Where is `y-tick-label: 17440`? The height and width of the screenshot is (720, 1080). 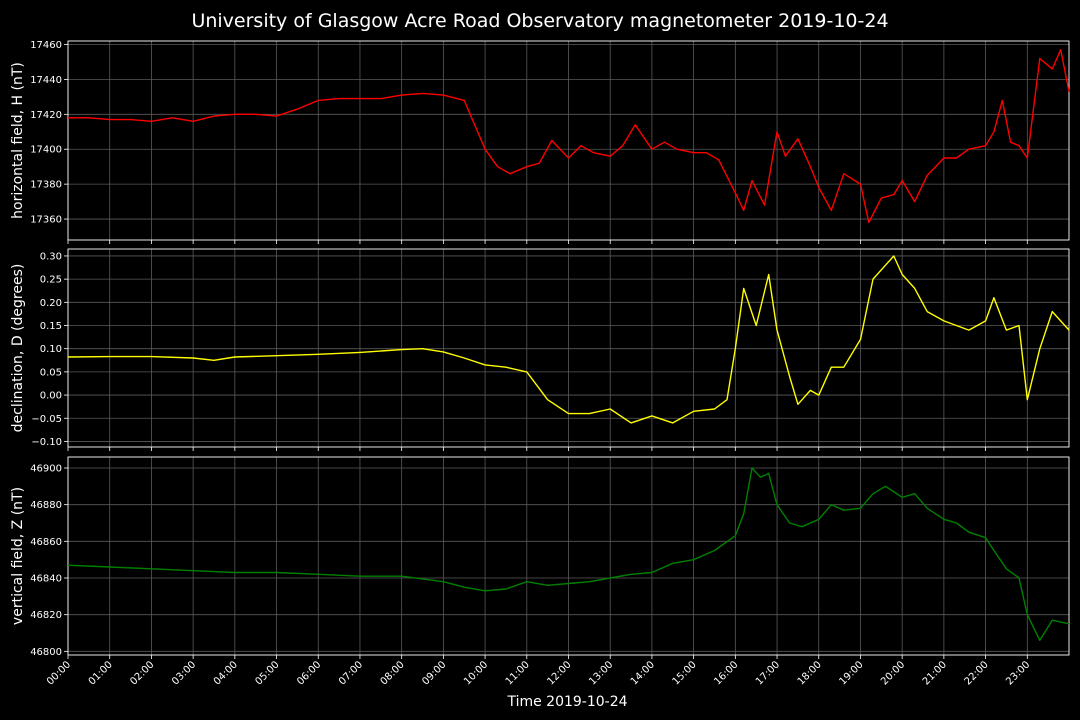 y-tick-label: 17440 is located at coordinates (46, 80).